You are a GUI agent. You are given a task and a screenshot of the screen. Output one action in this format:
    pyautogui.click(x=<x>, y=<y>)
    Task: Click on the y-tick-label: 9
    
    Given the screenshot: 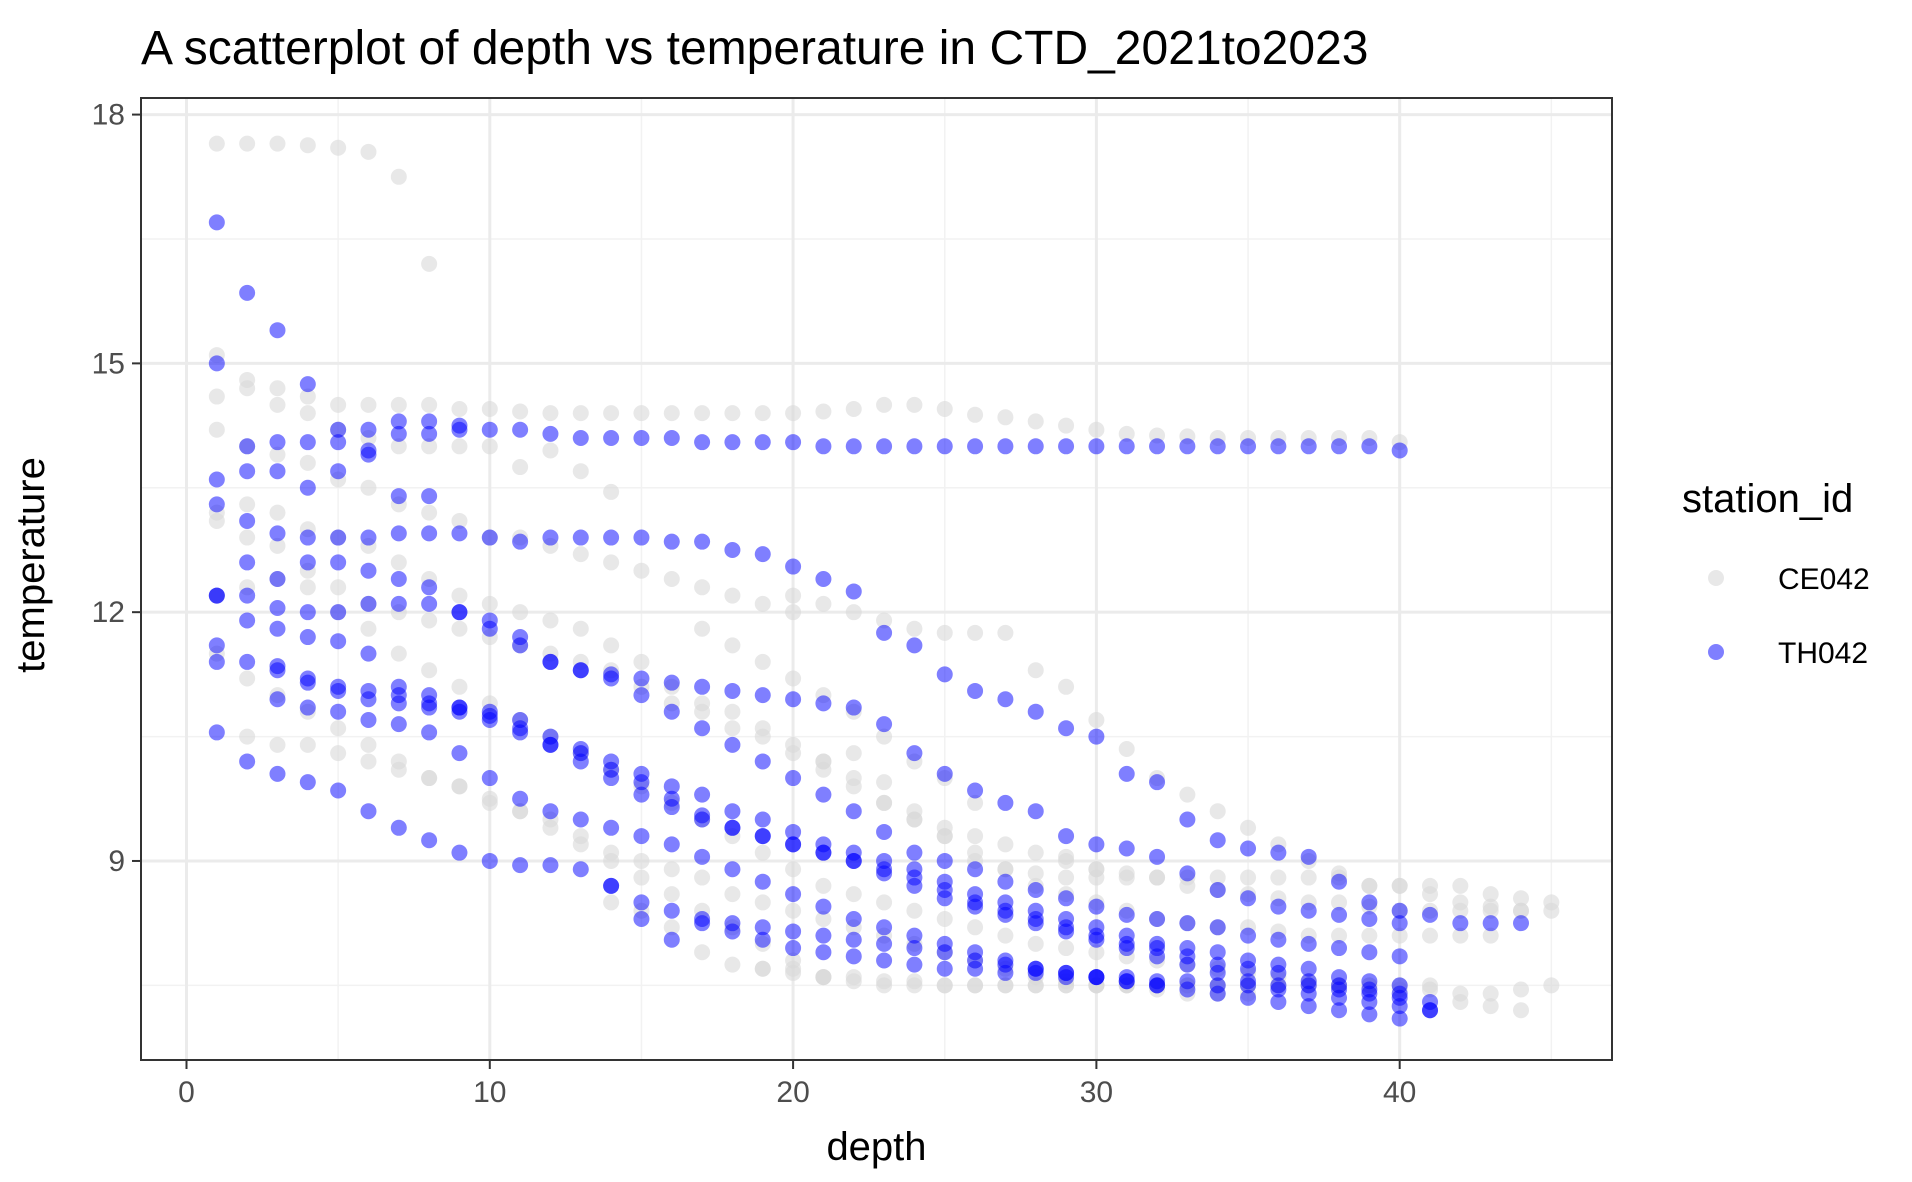 What is the action you would take?
    pyautogui.click(x=116, y=861)
    